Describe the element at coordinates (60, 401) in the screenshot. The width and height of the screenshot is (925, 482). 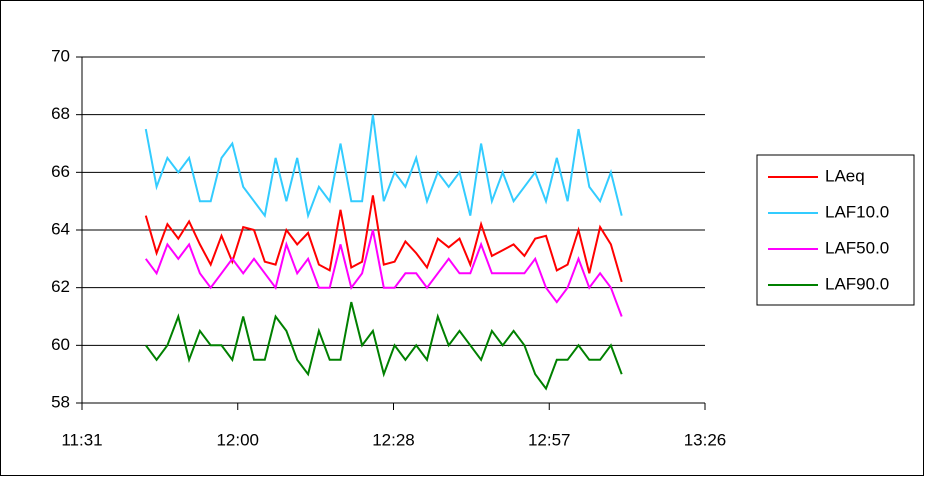
I see `y-tick-label: 58` at that location.